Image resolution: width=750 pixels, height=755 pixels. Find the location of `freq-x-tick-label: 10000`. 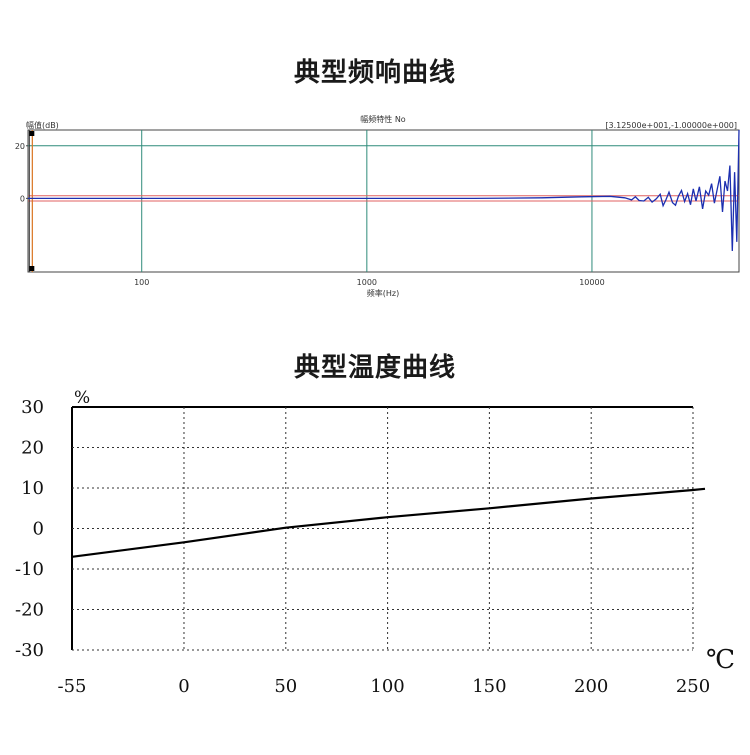

freq-x-tick-label: 10000 is located at coordinates (591, 282).